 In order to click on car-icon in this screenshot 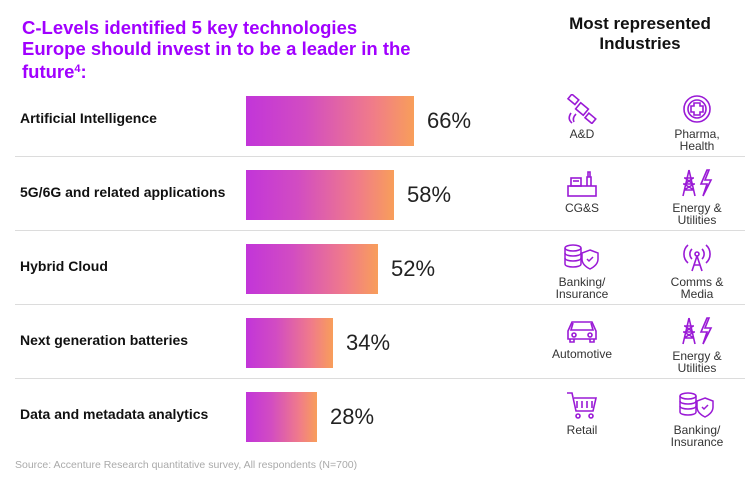, I will do `click(582, 330)`.